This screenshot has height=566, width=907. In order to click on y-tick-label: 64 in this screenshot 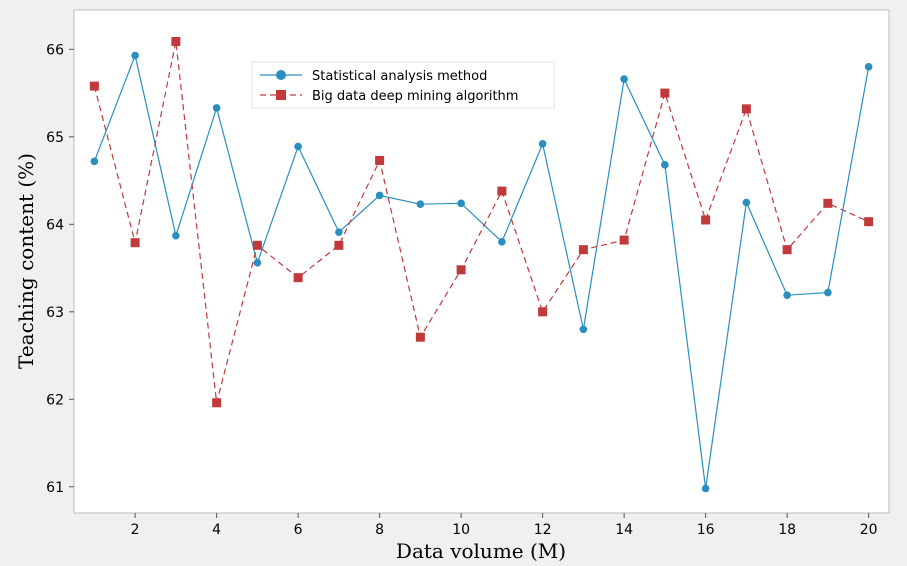, I will do `click(55, 225)`.